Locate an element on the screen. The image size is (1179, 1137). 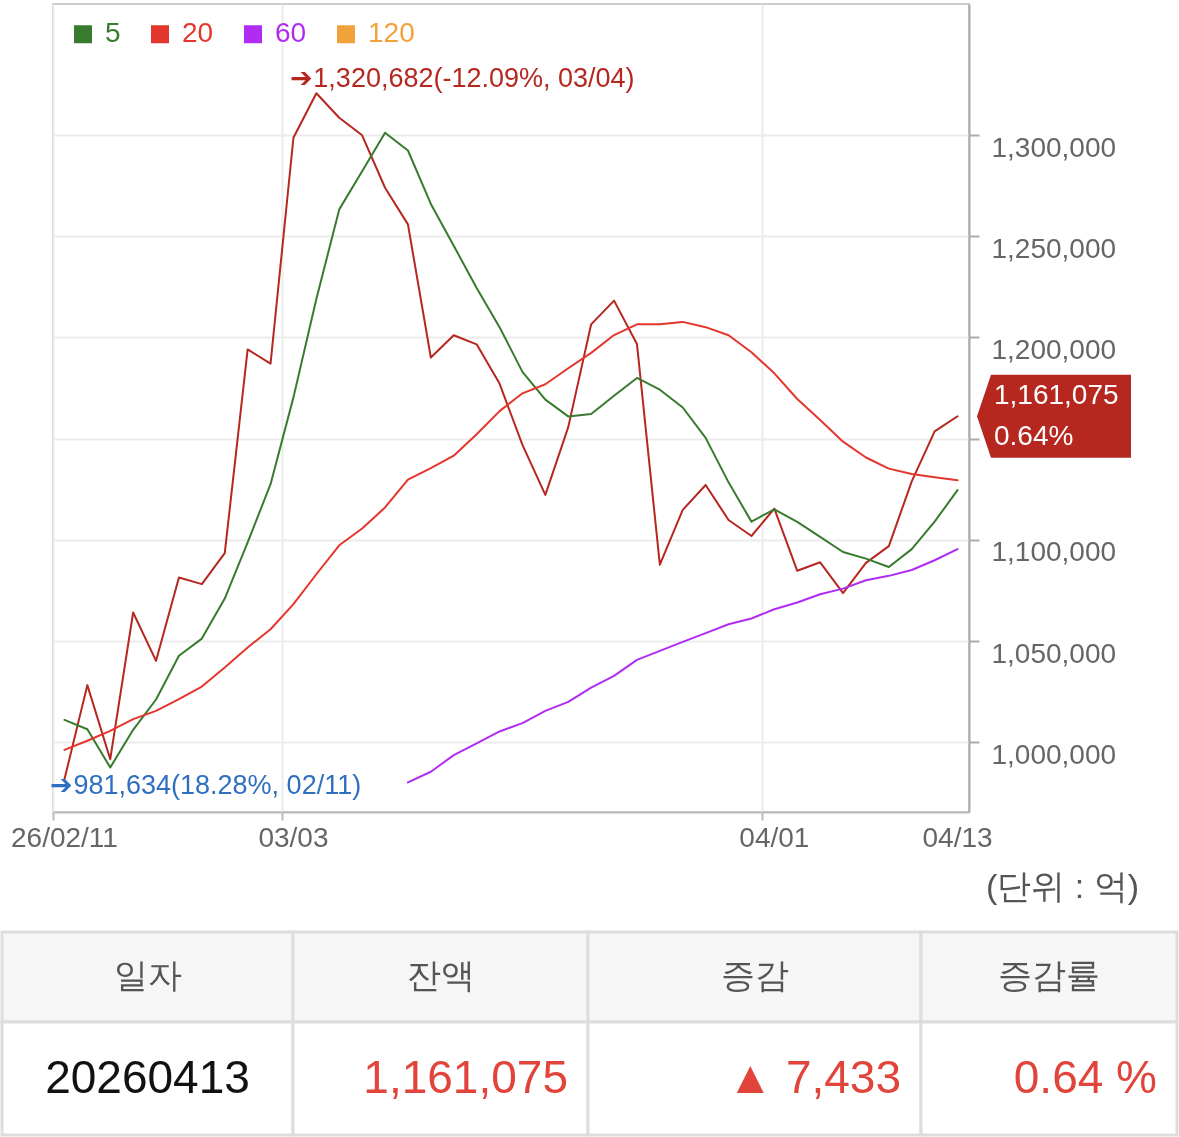
annotation: 0.64% is located at coordinates (1034, 435).